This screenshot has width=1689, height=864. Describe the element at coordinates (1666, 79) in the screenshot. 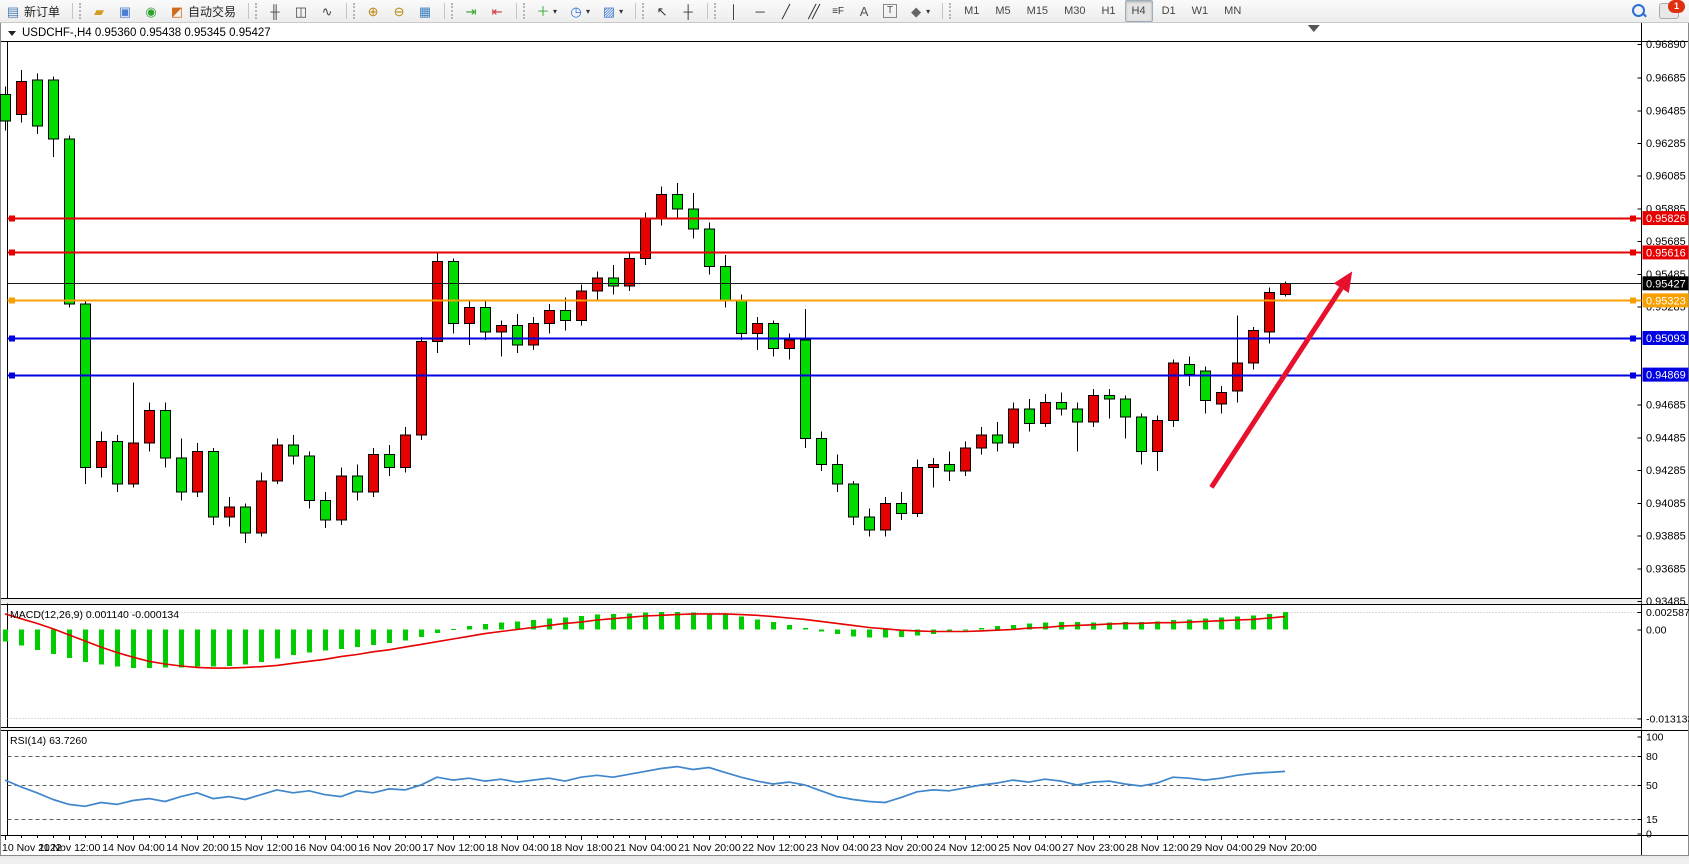

I see `svg-text: 0.96685` at that location.